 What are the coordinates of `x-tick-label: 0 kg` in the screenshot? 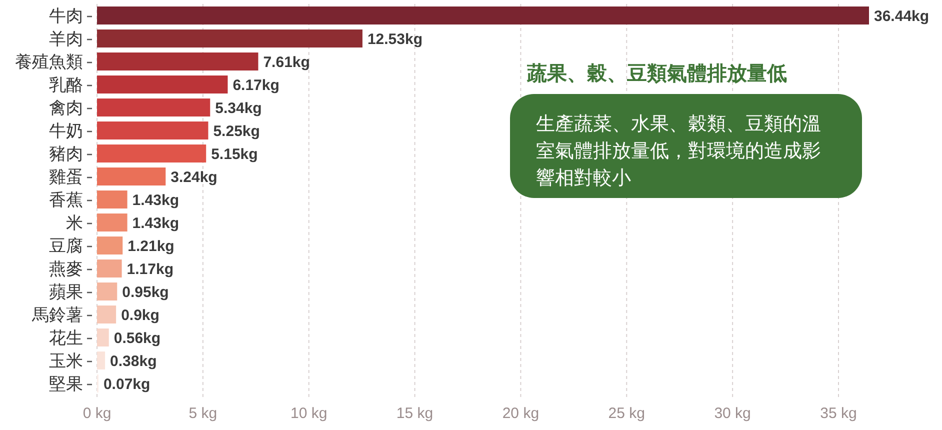 It's located at (97, 413).